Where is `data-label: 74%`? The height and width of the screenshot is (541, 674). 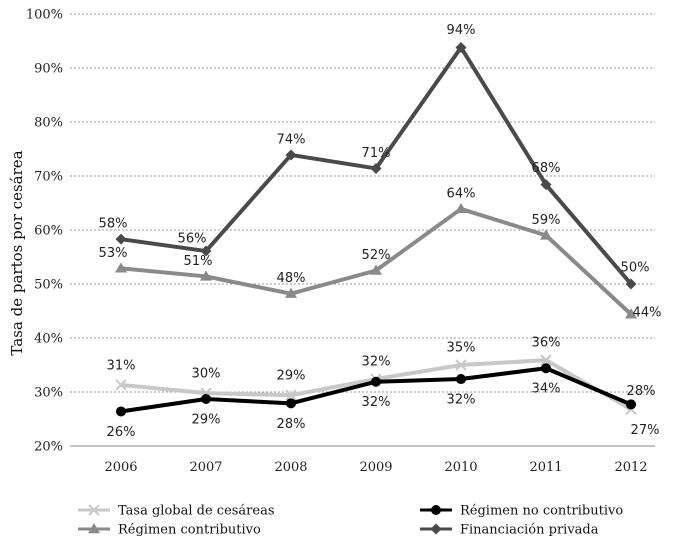 data-label: 74% is located at coordinates (291, 139).